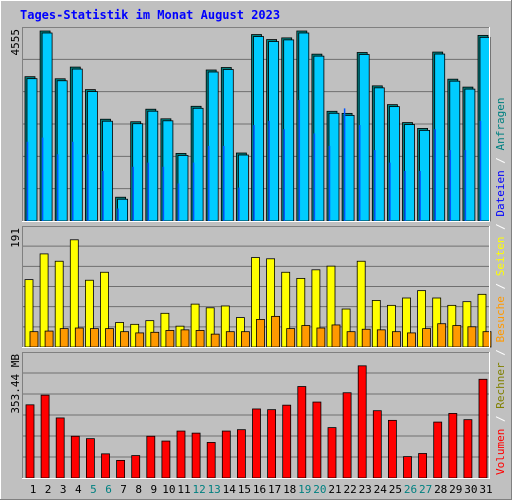 The height and width of the screenshot is (500, 512). What do you see at coordinates (455, 489) in the screenshot?
I see `x-tick-label: 29` at bounding box center [455, 489].